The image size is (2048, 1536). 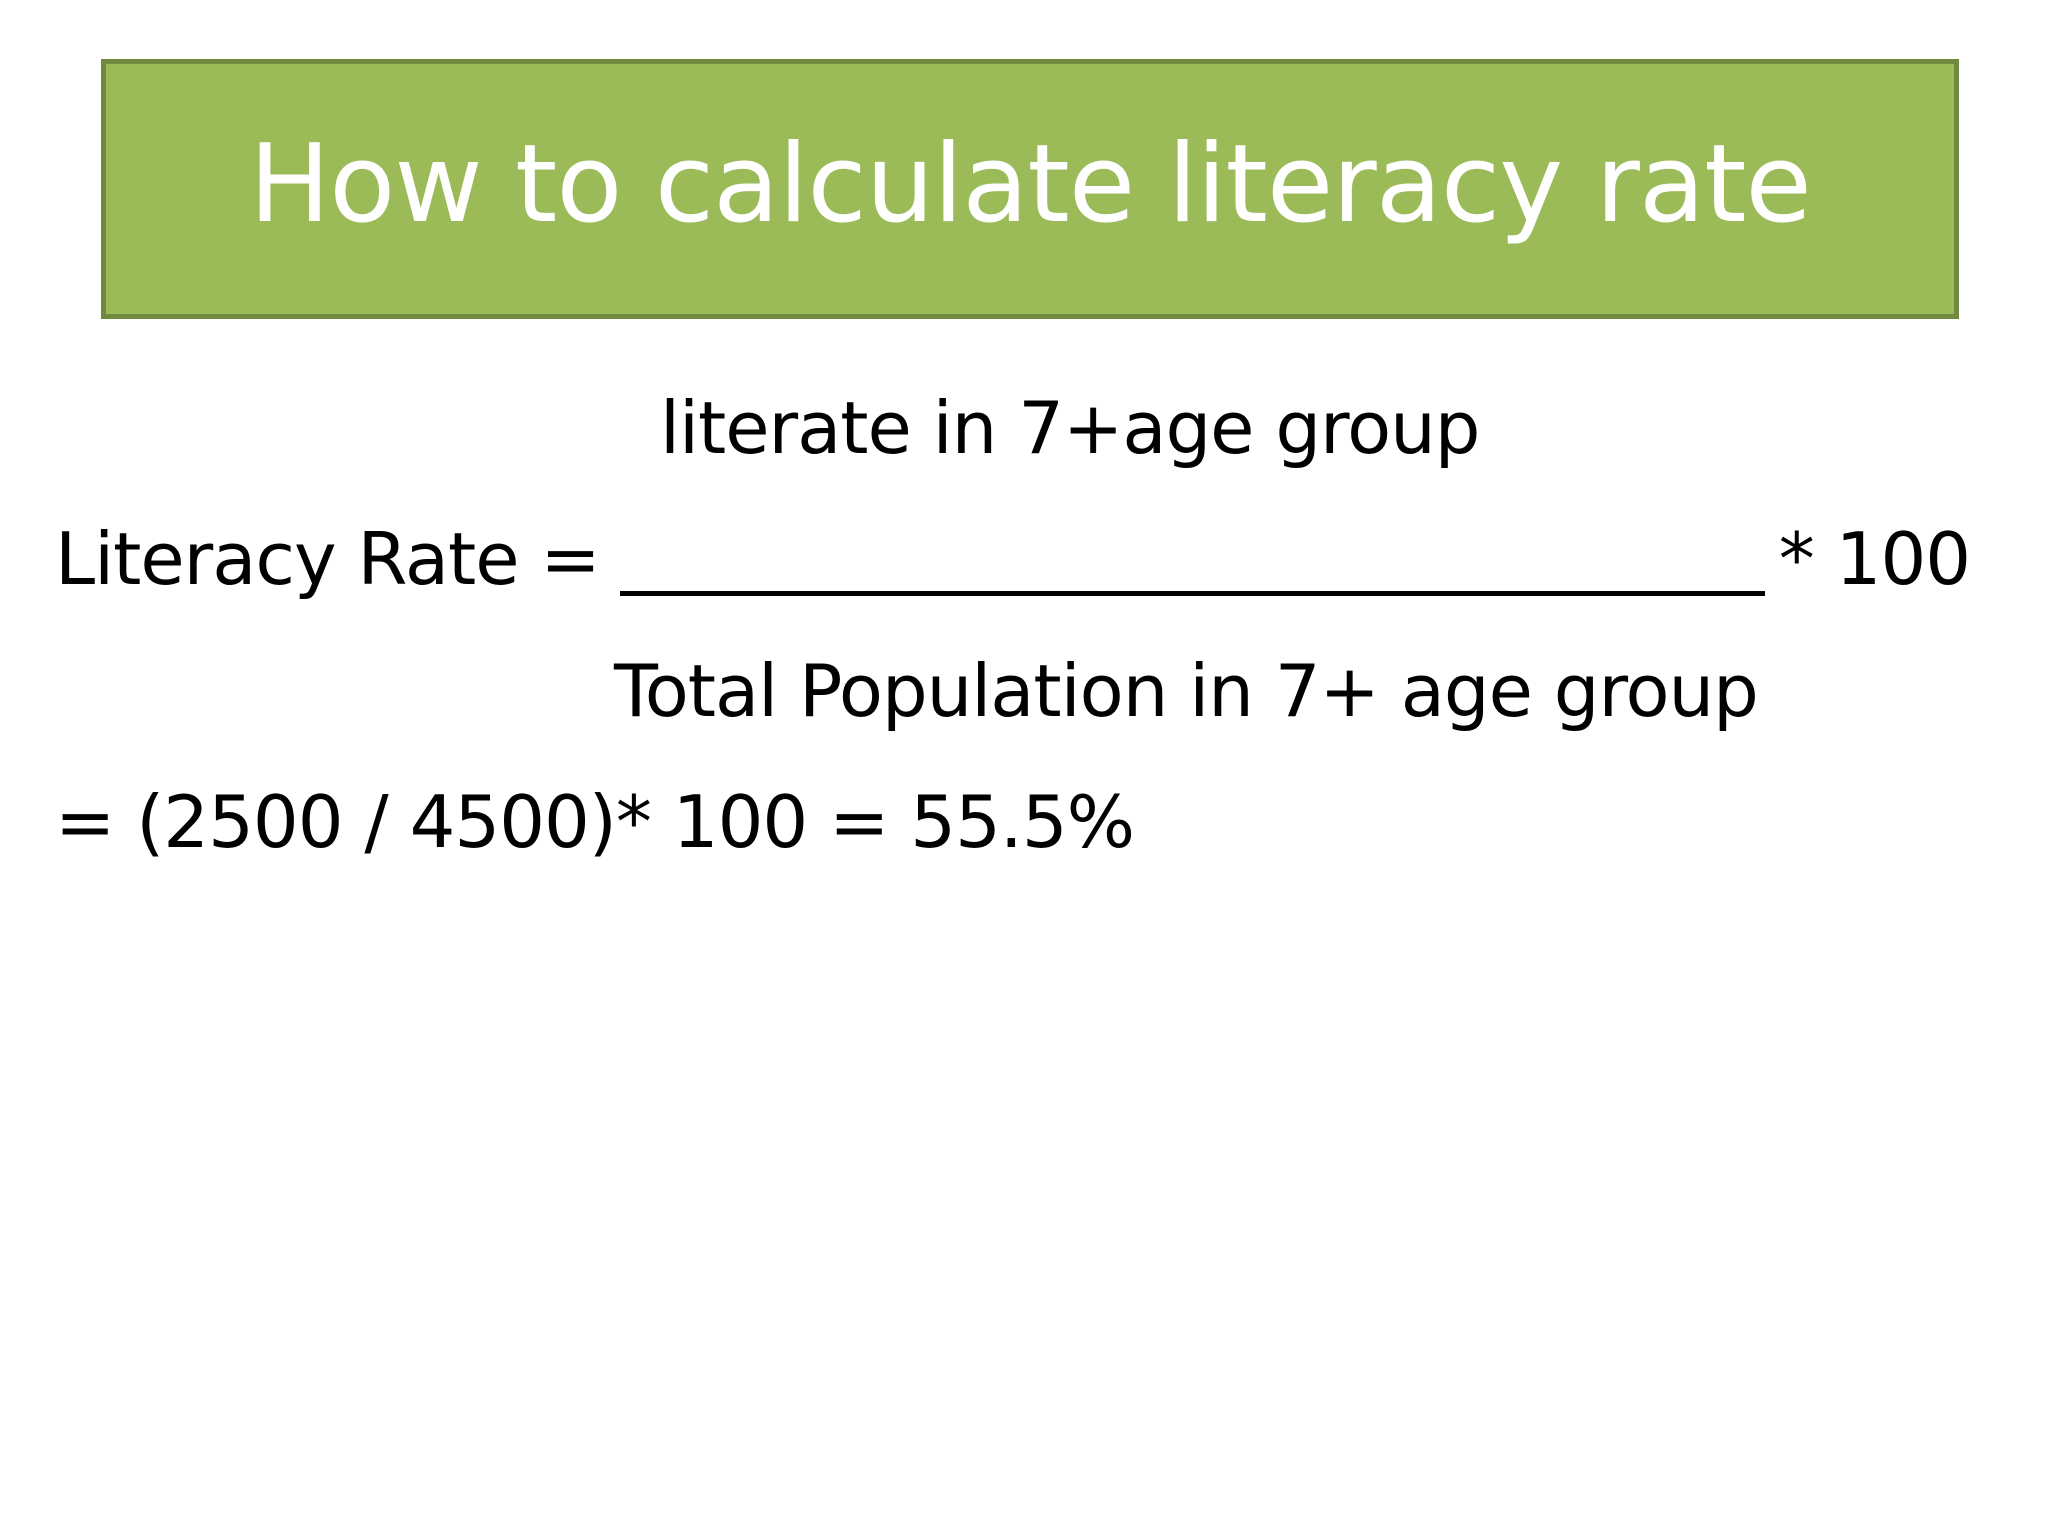 What do you see at coordinates (1013, 559) in the screenshot?
I see `formula-row: Literacy Rate = * 100` at bounding box center [1013, 559].